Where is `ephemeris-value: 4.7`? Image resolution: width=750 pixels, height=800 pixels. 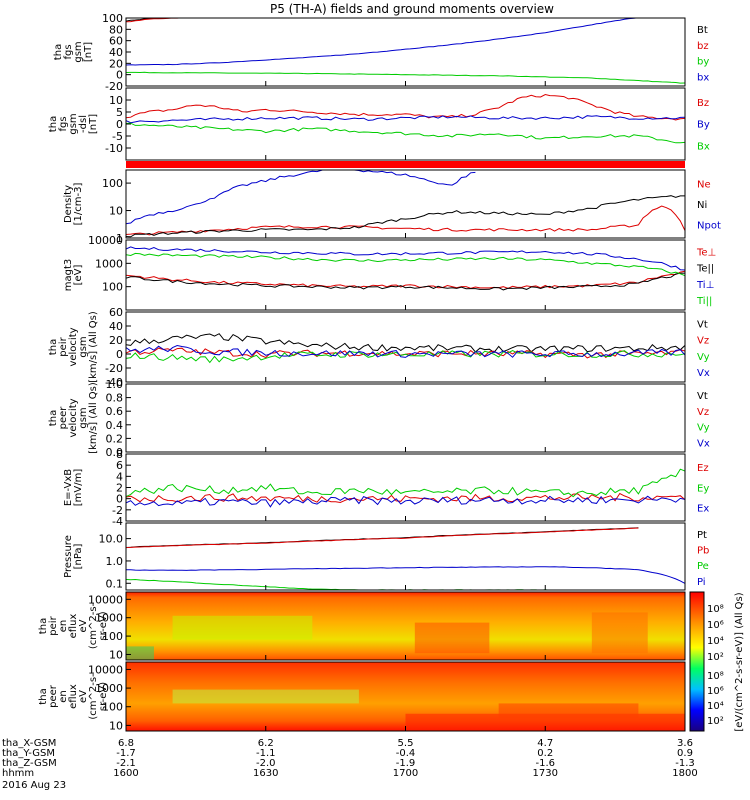 ephemeris-value: 4.7 is located at coordinates (545, 743).